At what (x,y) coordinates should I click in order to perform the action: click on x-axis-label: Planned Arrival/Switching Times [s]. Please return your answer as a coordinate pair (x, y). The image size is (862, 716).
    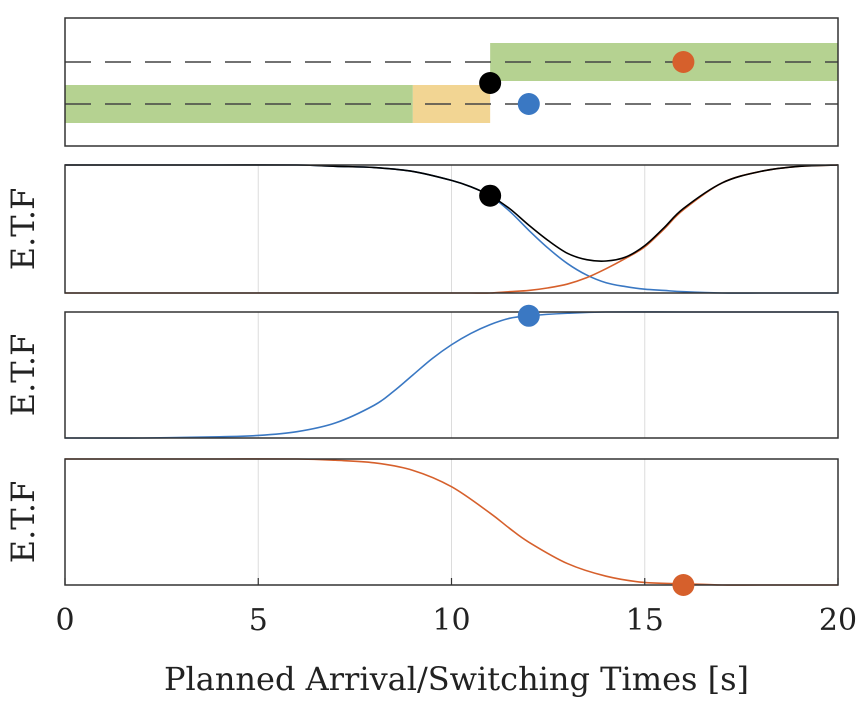
    Looking at the image, I should click on (456, 679).